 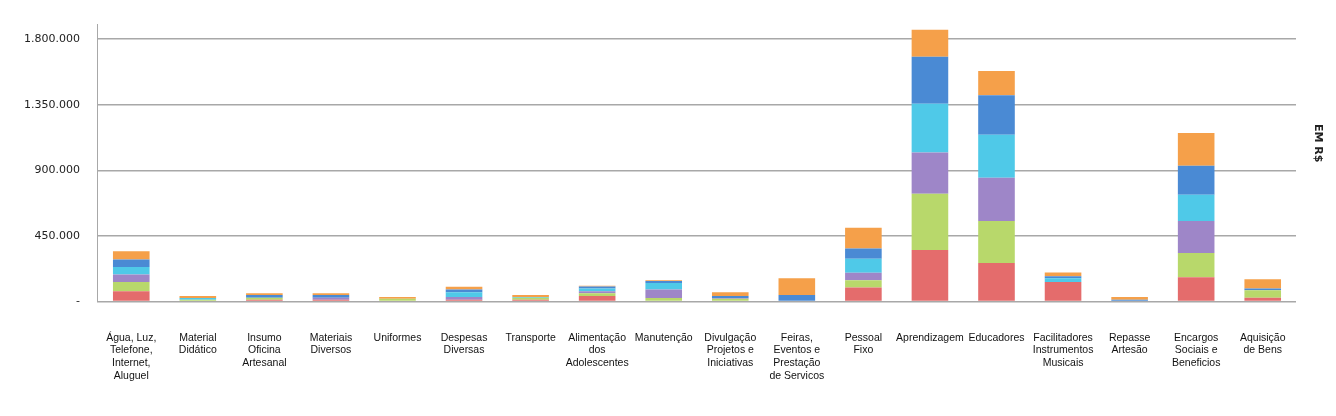 I want to click on x-tick-label: Aquisição de Bens, so click(x=1262, y=343).